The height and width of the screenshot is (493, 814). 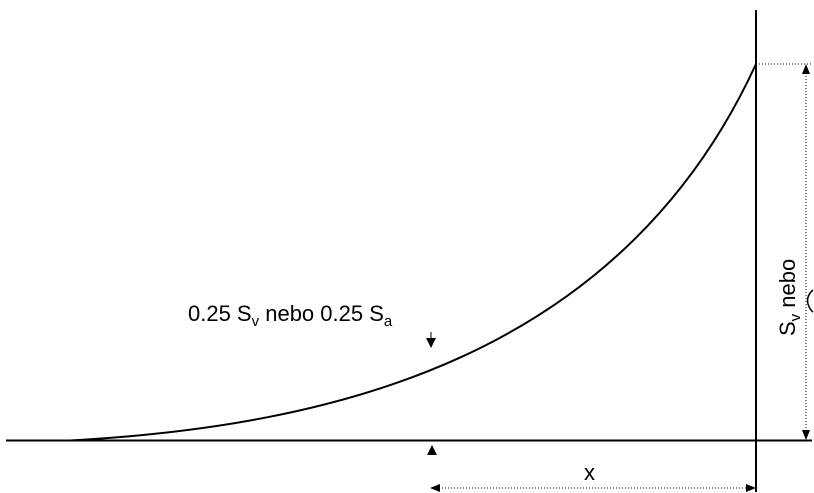 I want to click on x-dimension-arrow-right, so click(x=751, y=488).